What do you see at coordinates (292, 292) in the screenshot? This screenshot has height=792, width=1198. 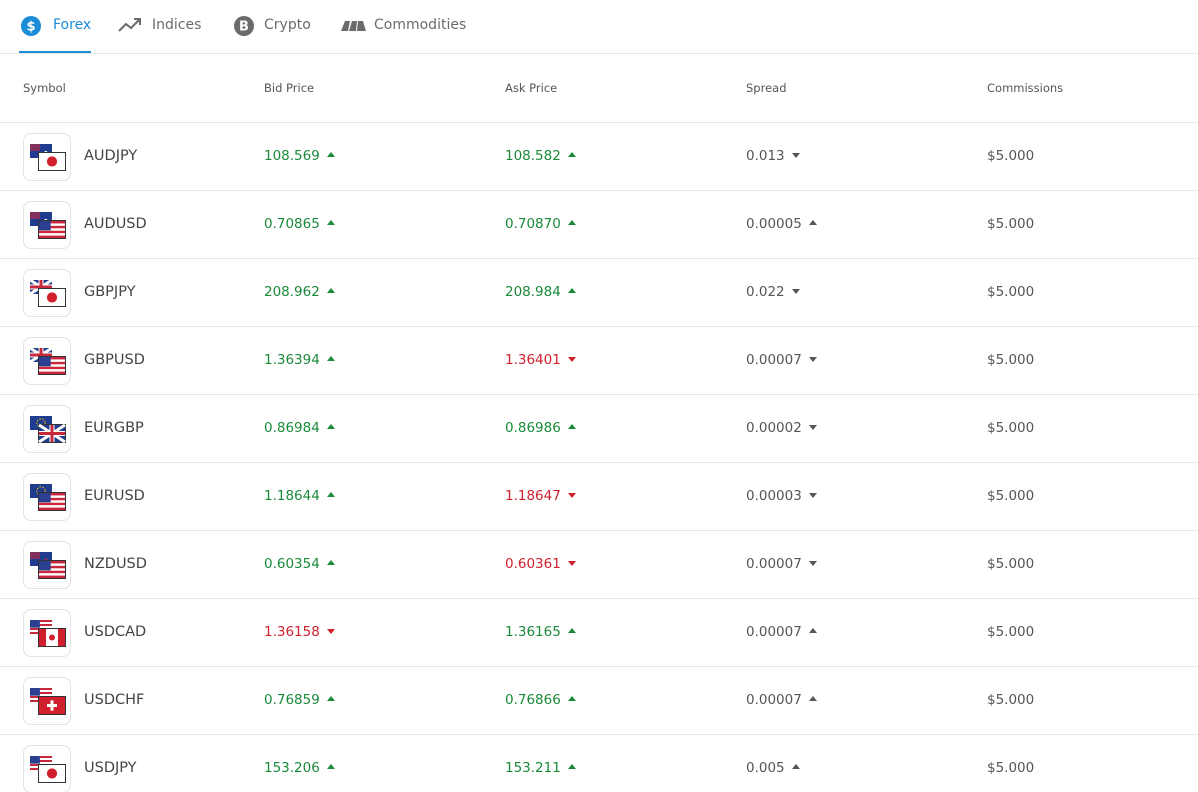 I see `bid-value: 208.962` at bounding box center [292, 292].